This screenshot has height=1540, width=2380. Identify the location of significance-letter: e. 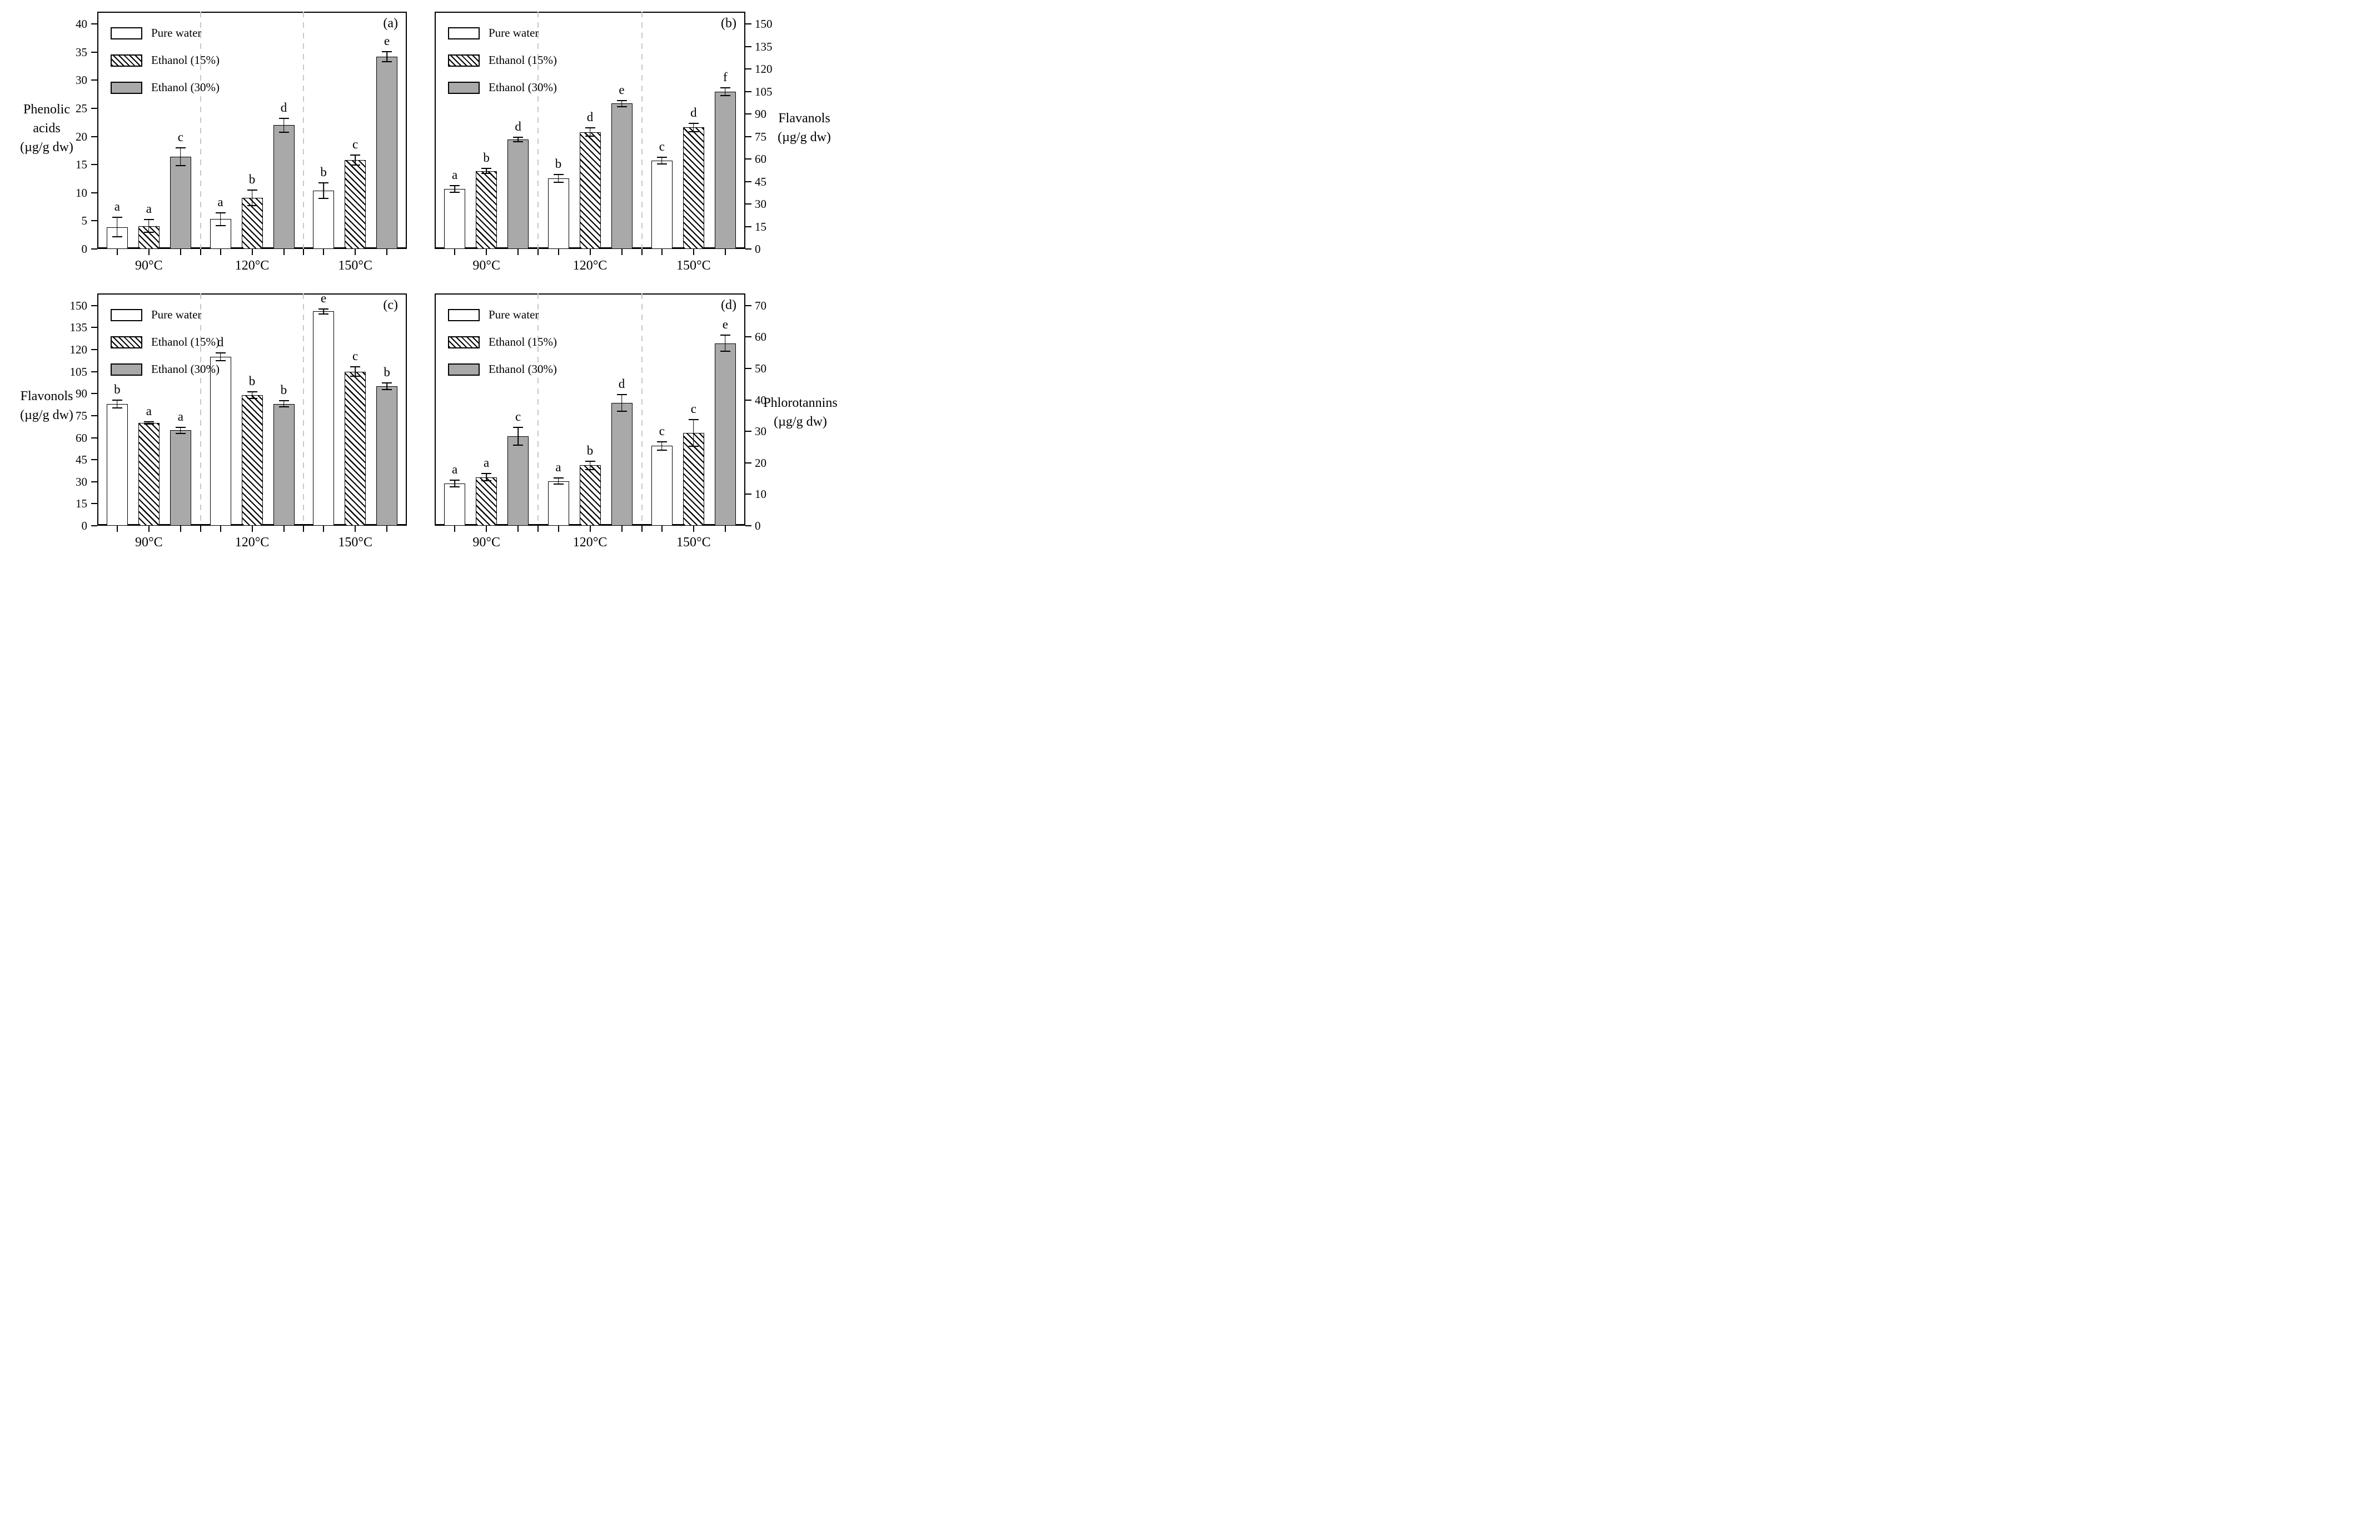
(324, 298).